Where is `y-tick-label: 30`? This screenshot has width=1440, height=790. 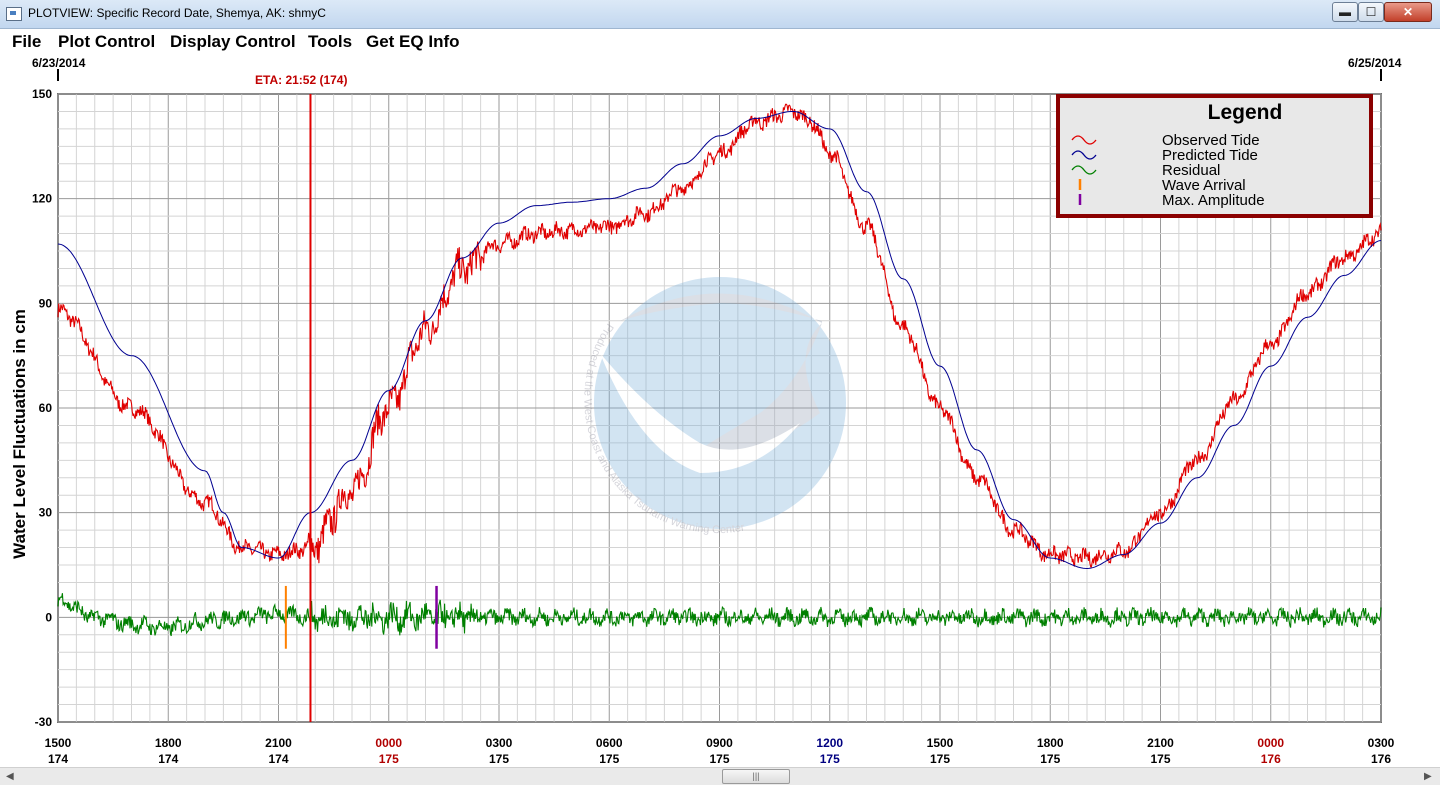
y-tick-label: 30 is located at coordinates (46, 513).